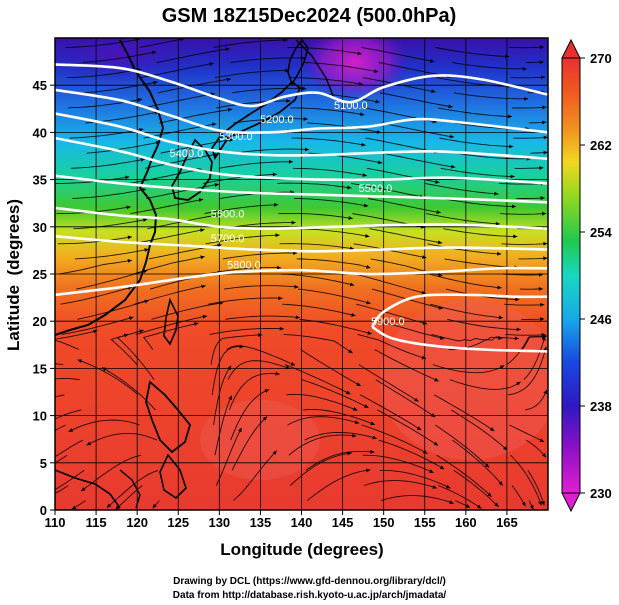 The width and height of the screenshot is (619, 605). What do you see at coordinates (40, 416) in the screenshot?
I see `y-tick-label: 10` at bounding box center [40, 416].